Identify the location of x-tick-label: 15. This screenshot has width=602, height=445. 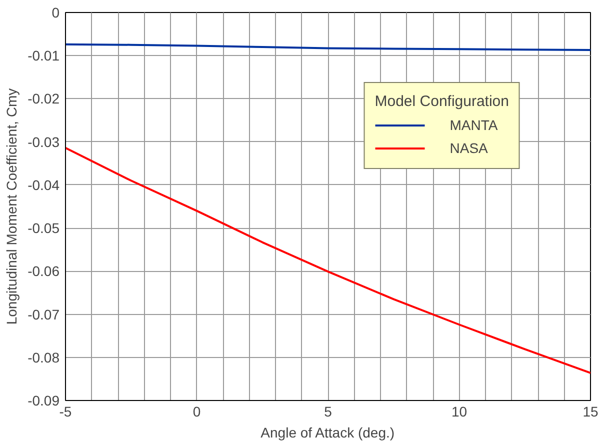
(590, 412).